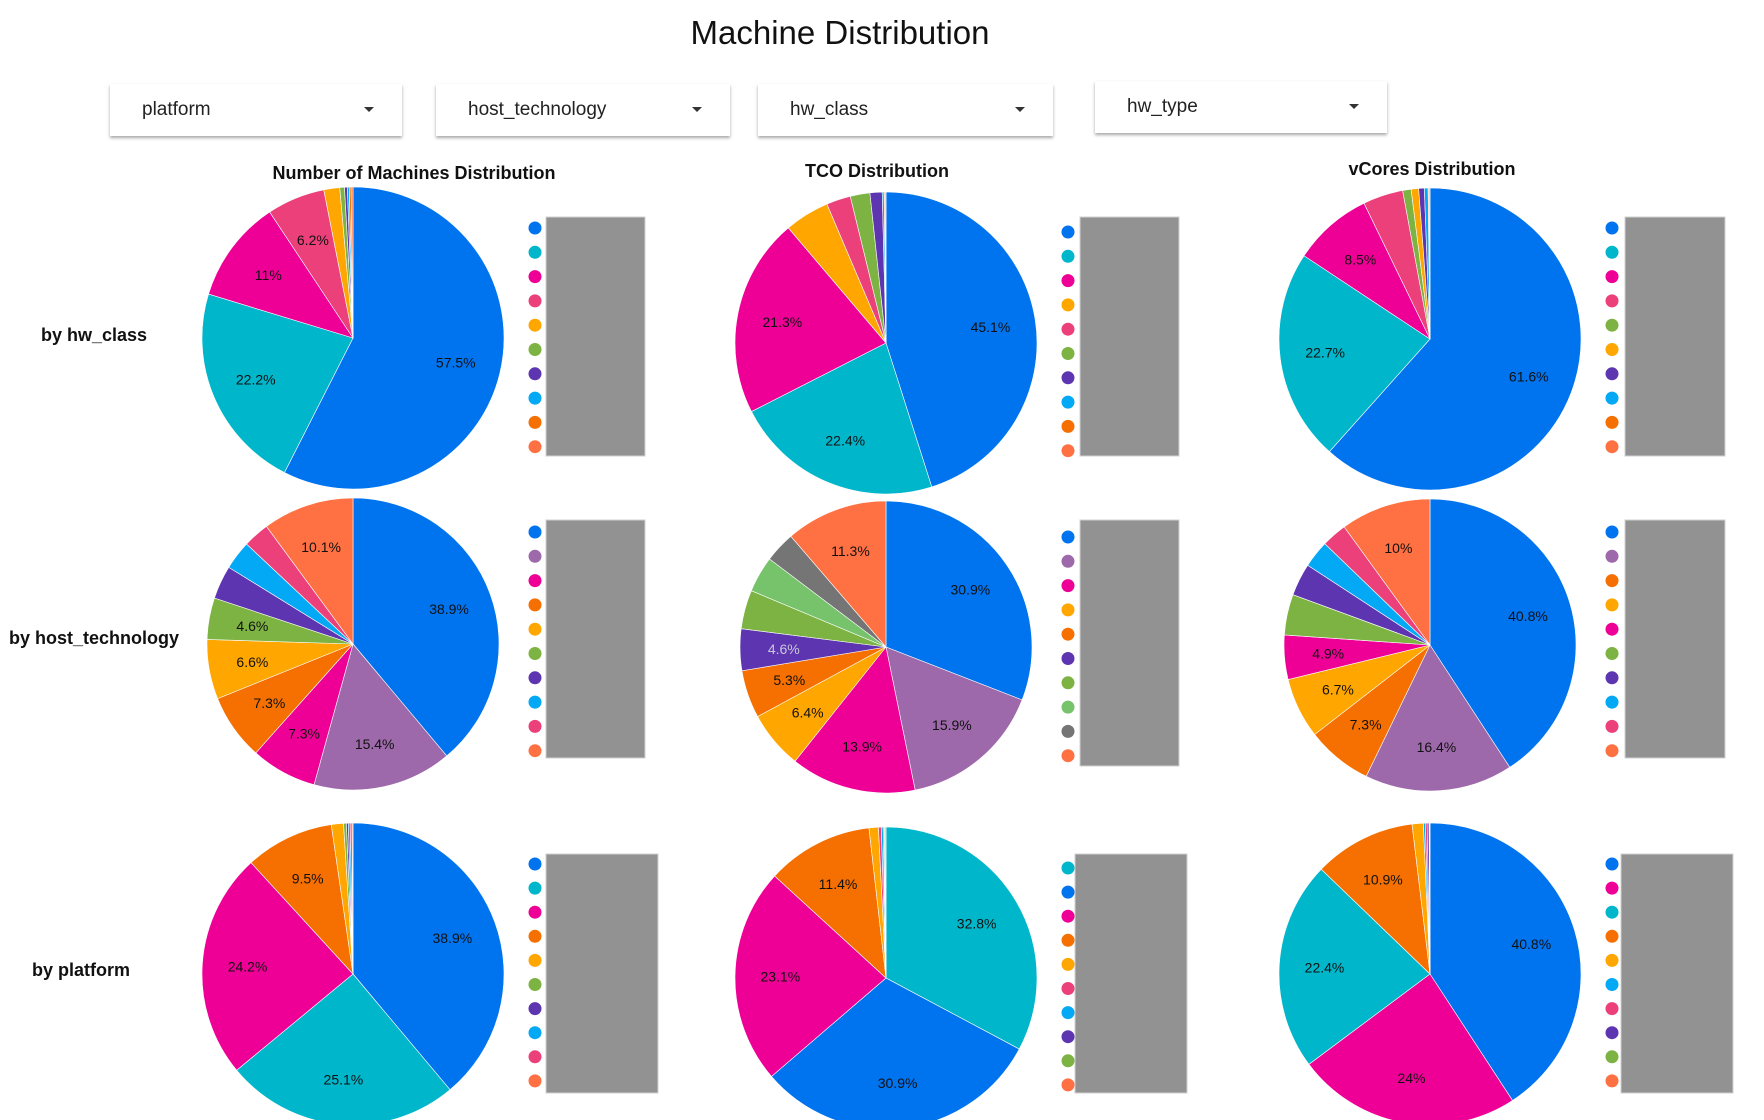 Image resolution: width=1764 pixels, height=1120 pixels. I want to click on pie-chart: 40.8% 16.4% 7.3% 6.7% 4.9% 10%, so click(1504, 645).